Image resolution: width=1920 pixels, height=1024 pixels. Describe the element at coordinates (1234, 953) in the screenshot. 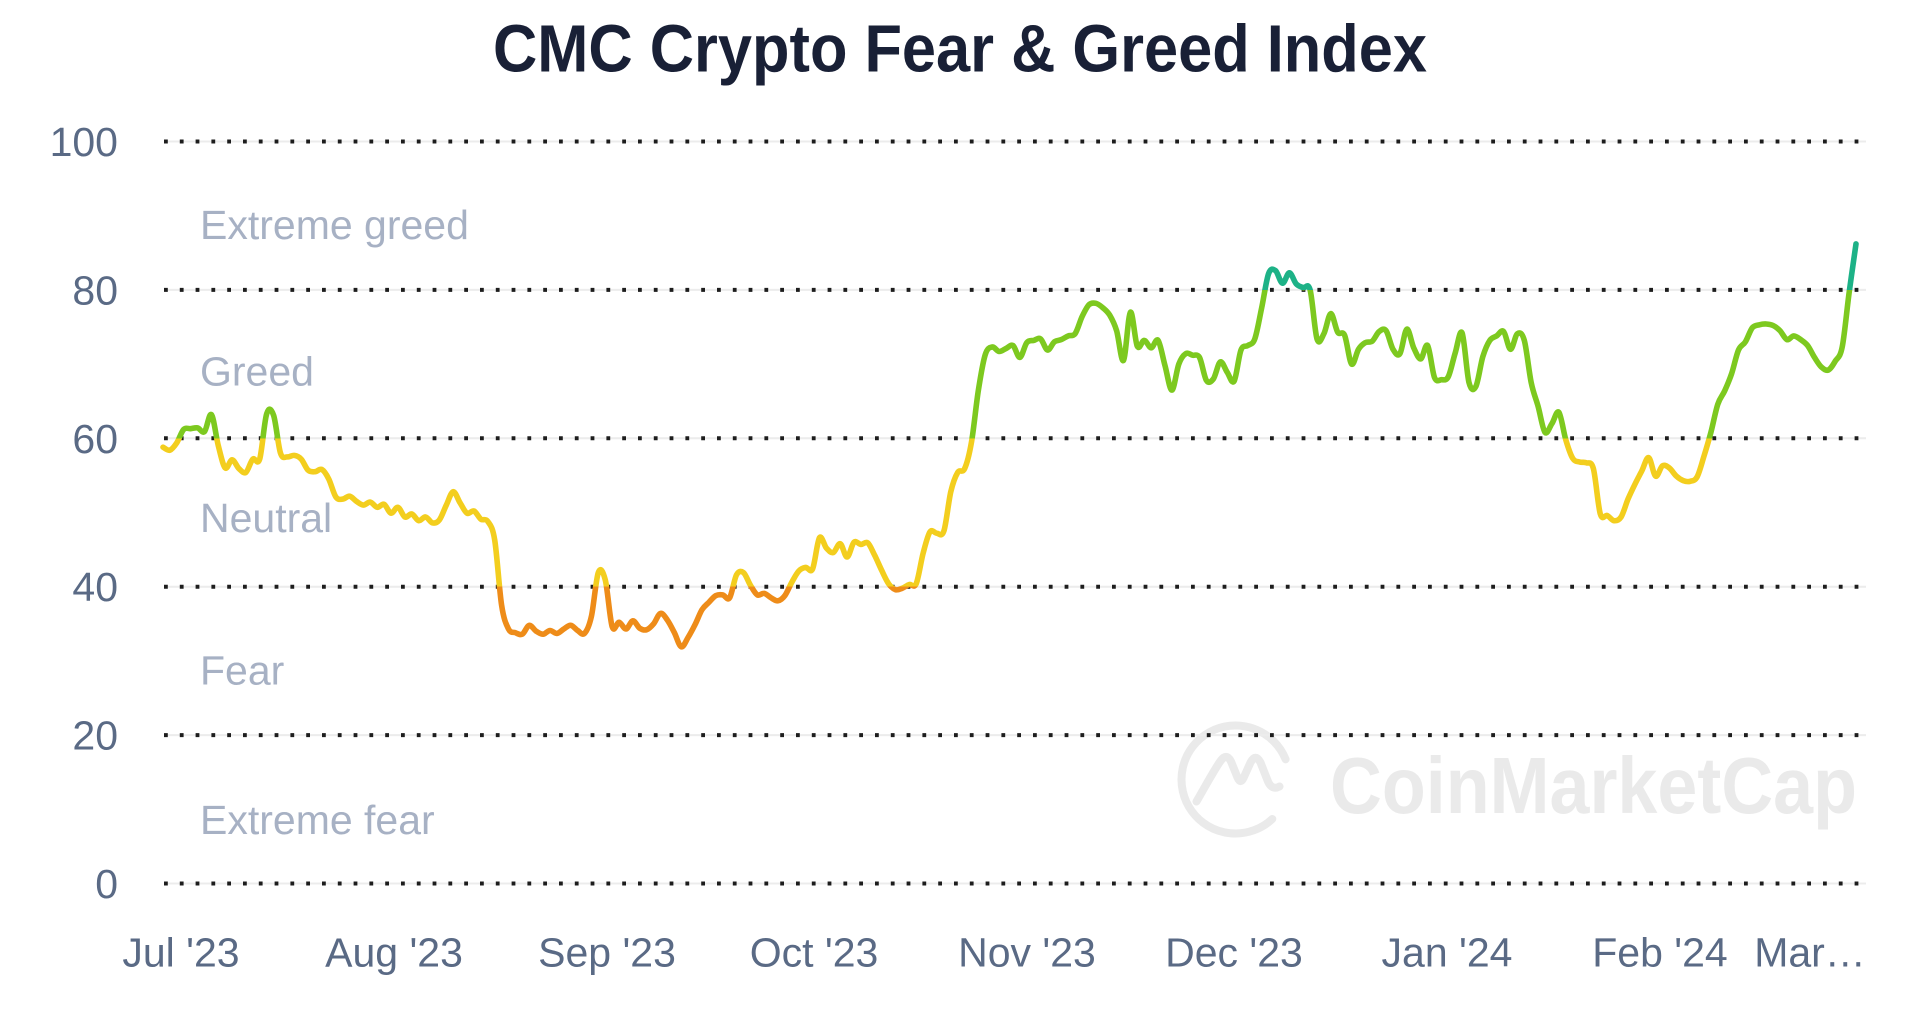

I see `svg-text: Dec '23` at that location.